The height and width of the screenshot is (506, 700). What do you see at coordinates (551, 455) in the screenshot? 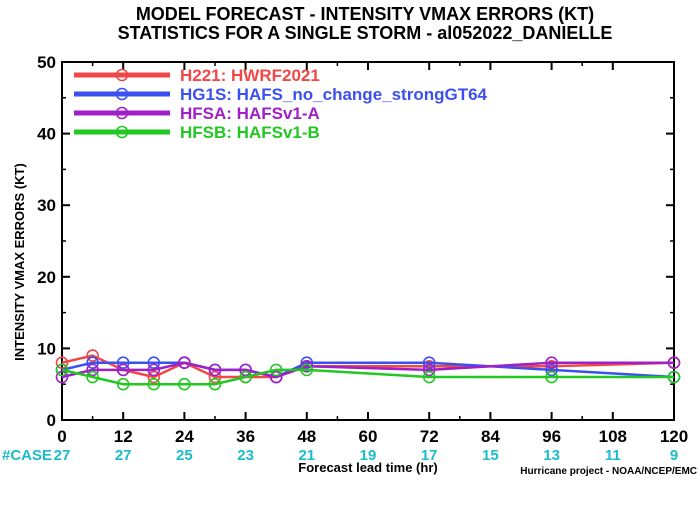
I see `case-count: 13` at bounding box center [551, 455].